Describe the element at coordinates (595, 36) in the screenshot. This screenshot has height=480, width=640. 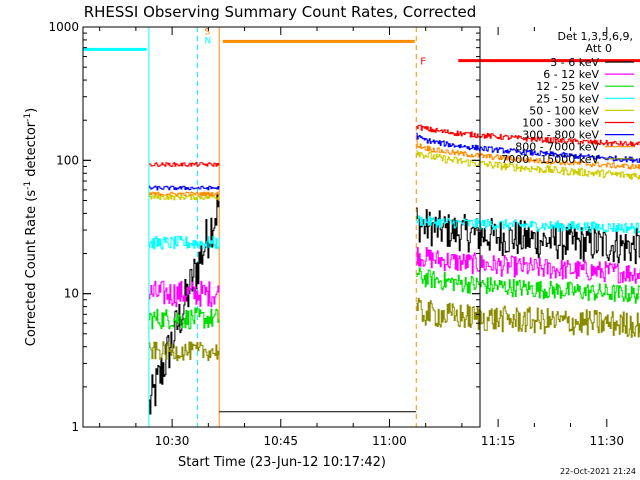
I see `legend-detector-line: Det 1,3,5,6,9,` at that location.